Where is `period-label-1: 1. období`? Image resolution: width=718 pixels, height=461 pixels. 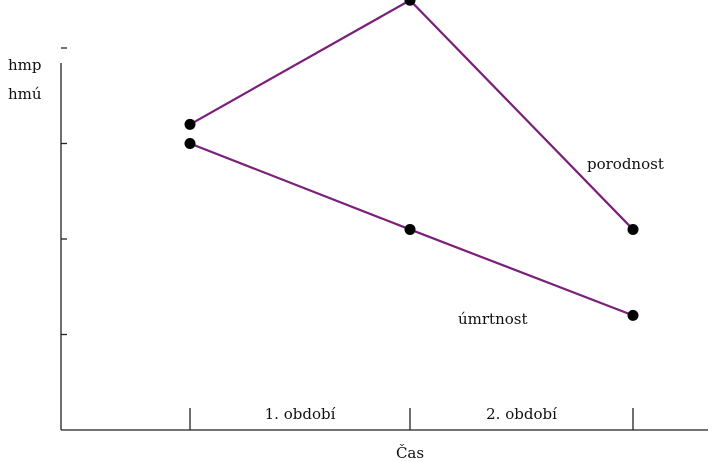
period-label-1: 1. období is located at coordinates (300, 414).